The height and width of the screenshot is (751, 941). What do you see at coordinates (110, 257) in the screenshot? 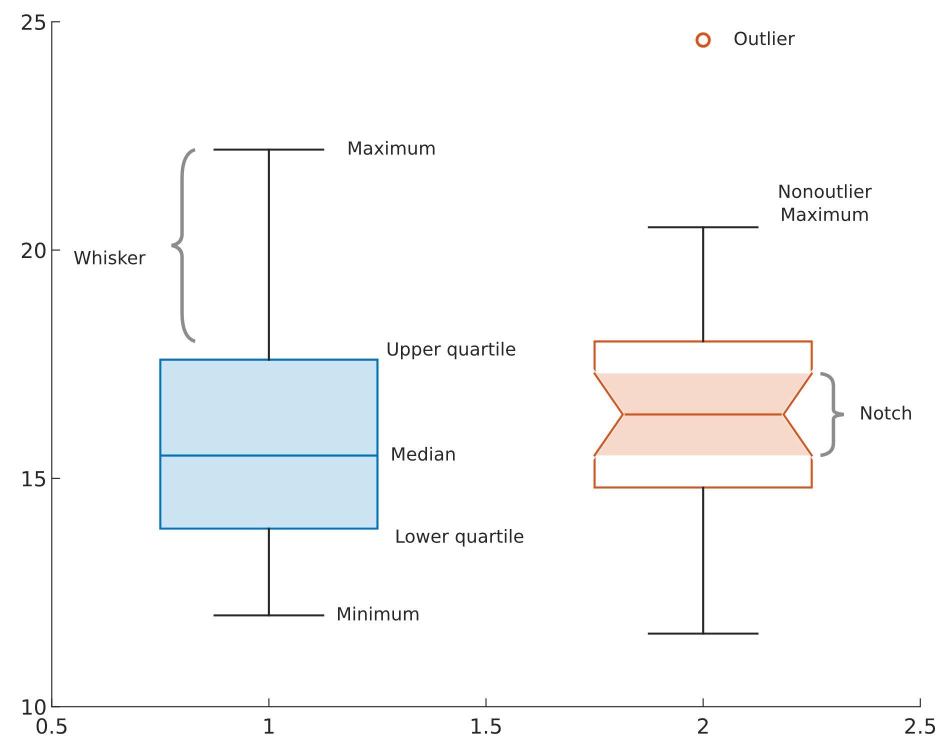
I see `annotation: Whisker` at bounding box center [110, 257].